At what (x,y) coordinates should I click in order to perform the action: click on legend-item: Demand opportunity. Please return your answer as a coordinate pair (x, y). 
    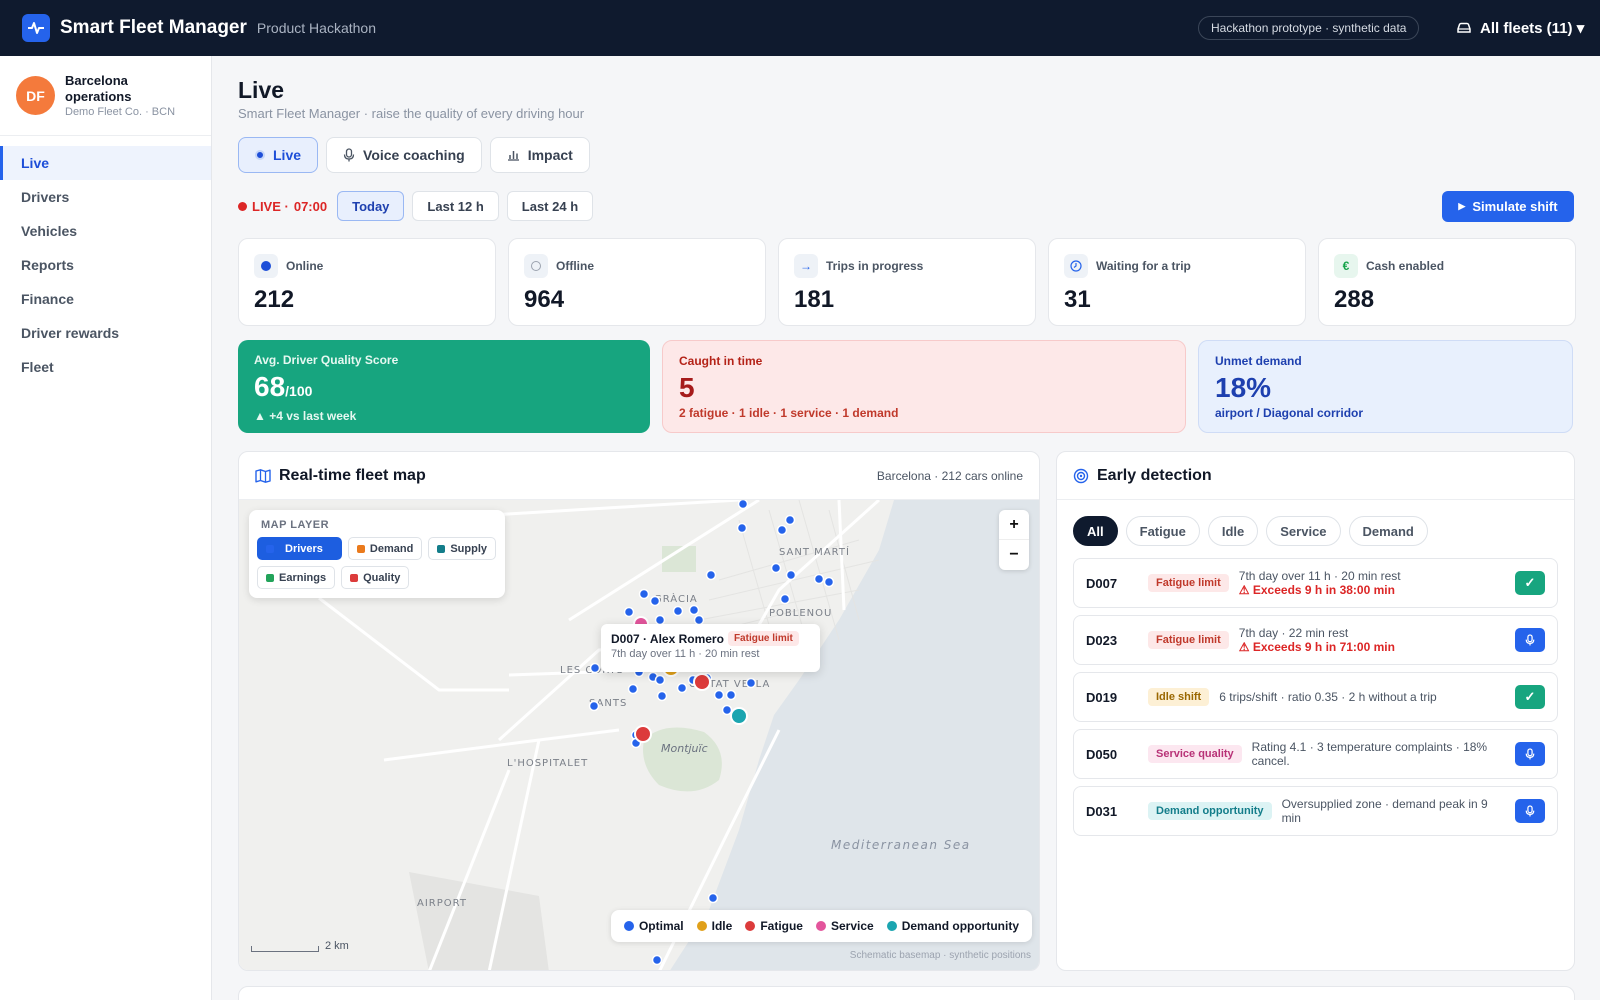
    Looking at the image, I should click on (953, 926).